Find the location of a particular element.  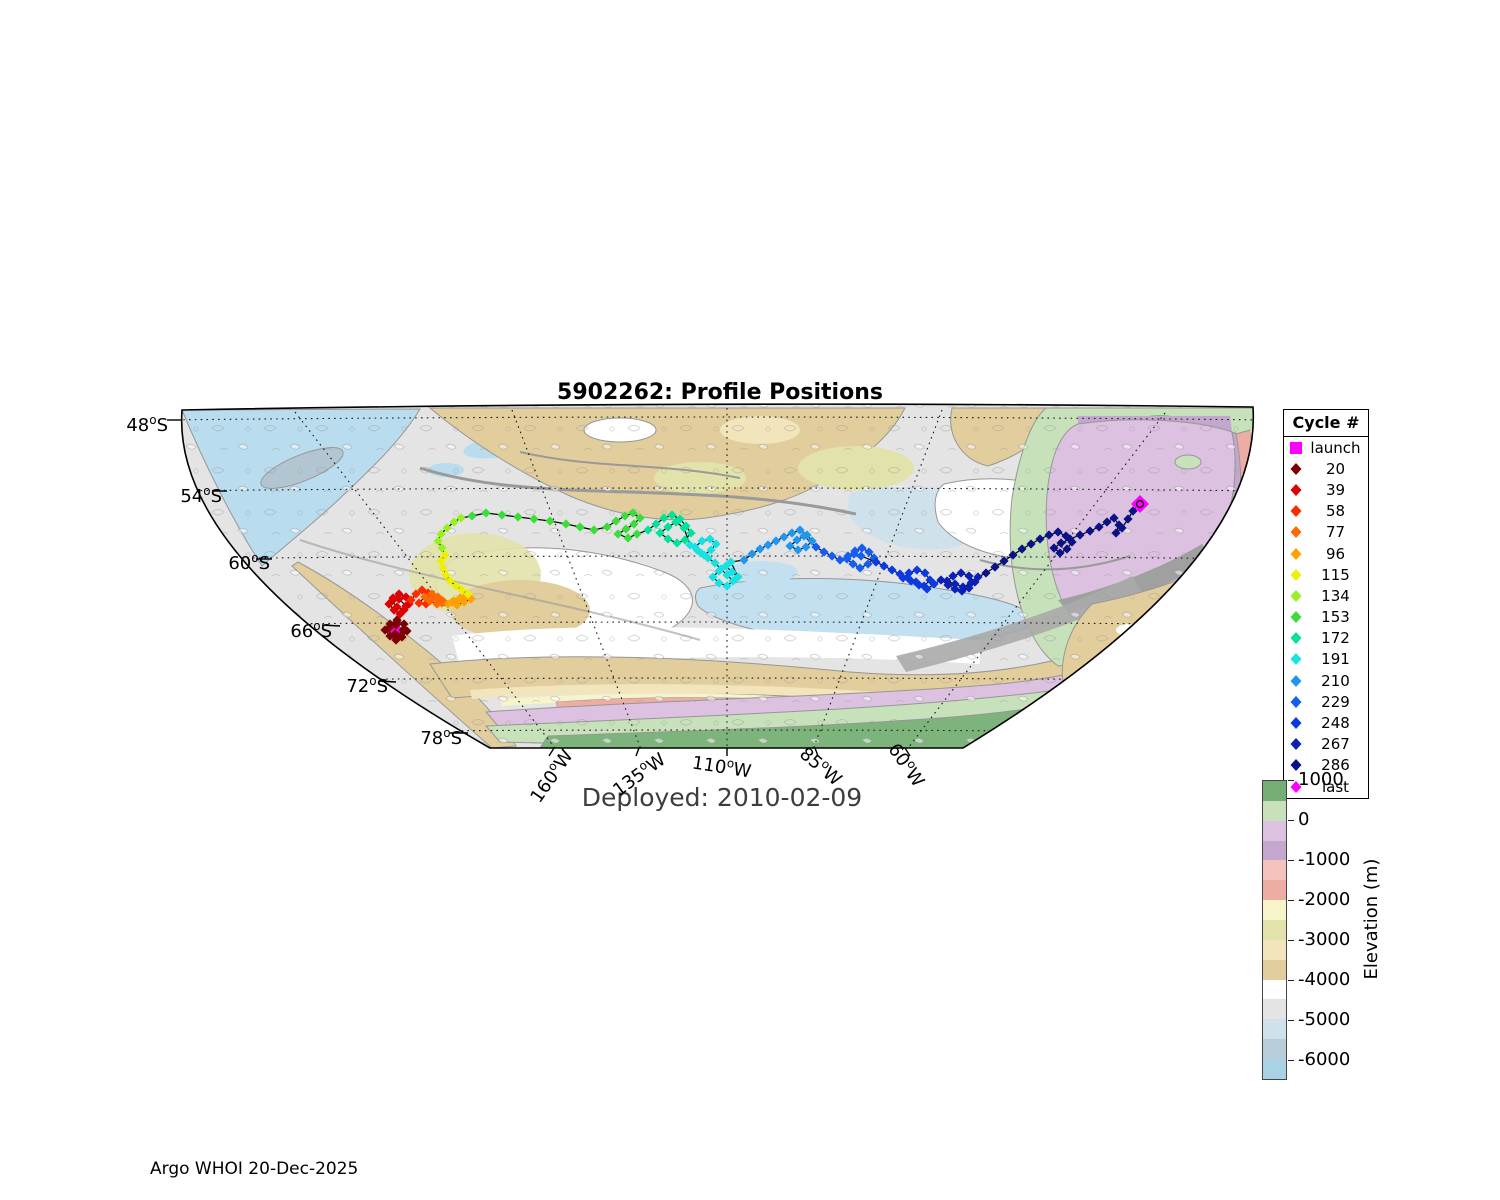

lat-tick-label: 60oS is located at coordinates (249, 562).